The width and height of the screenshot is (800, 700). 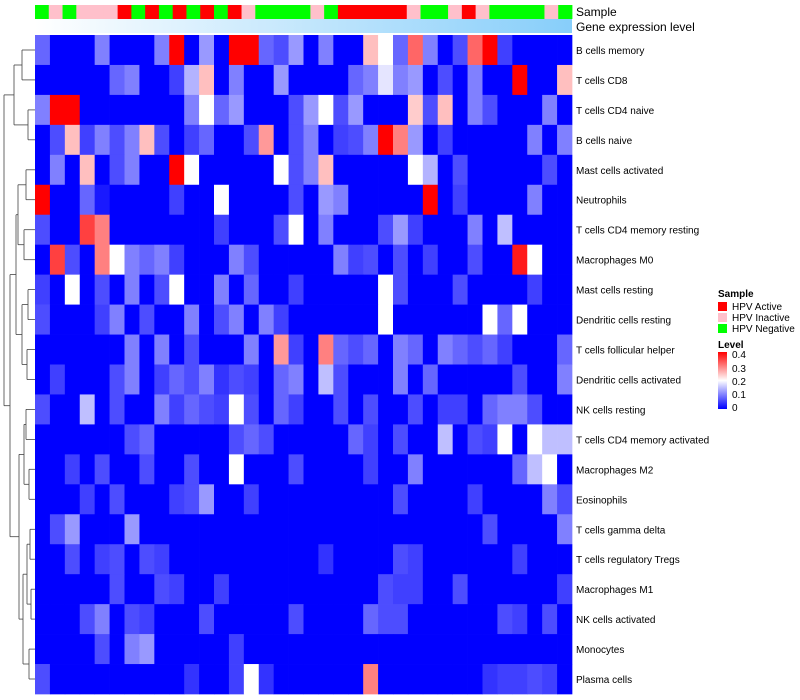 What do you see at coordinates (625, 351) in the screenshot?
I see `row-label: T cells follicular helper` at bounding box center [625, 351].